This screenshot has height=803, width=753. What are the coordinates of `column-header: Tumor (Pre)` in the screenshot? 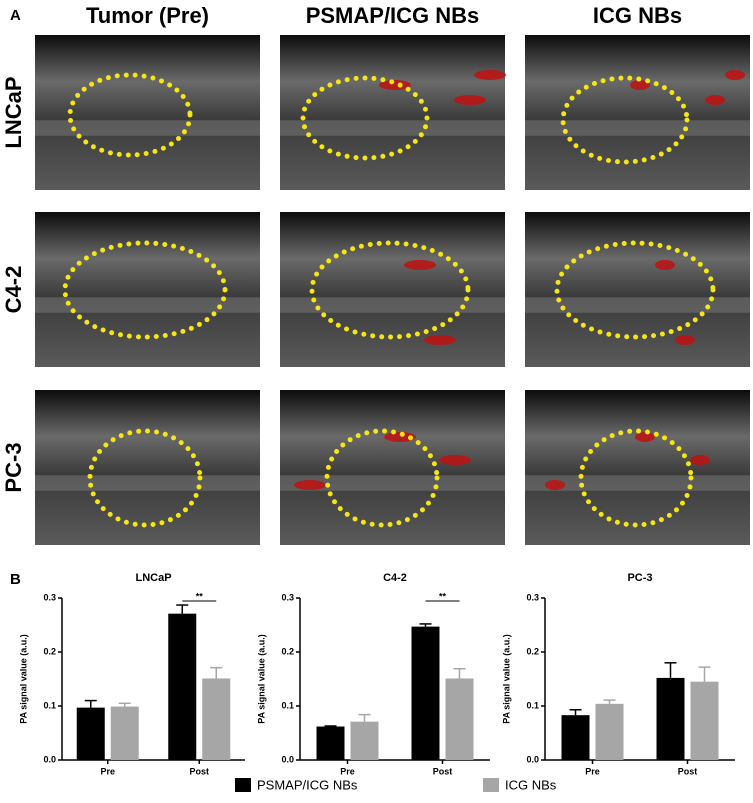 It's located at (147, 15).